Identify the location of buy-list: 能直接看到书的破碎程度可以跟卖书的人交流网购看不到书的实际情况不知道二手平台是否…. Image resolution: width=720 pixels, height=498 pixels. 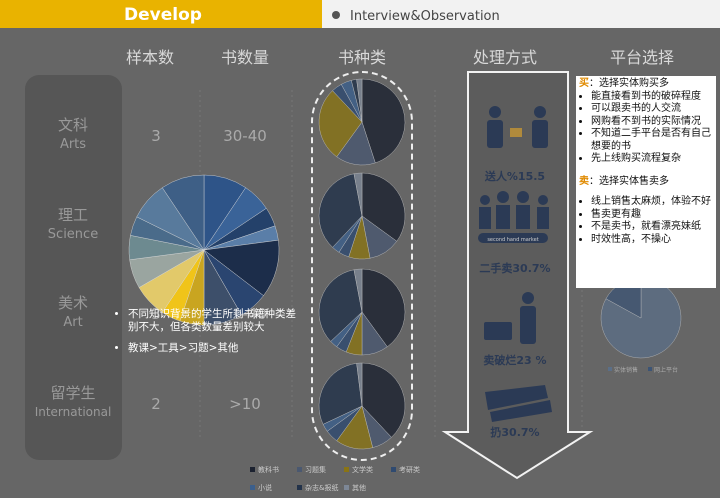
(646, 128).